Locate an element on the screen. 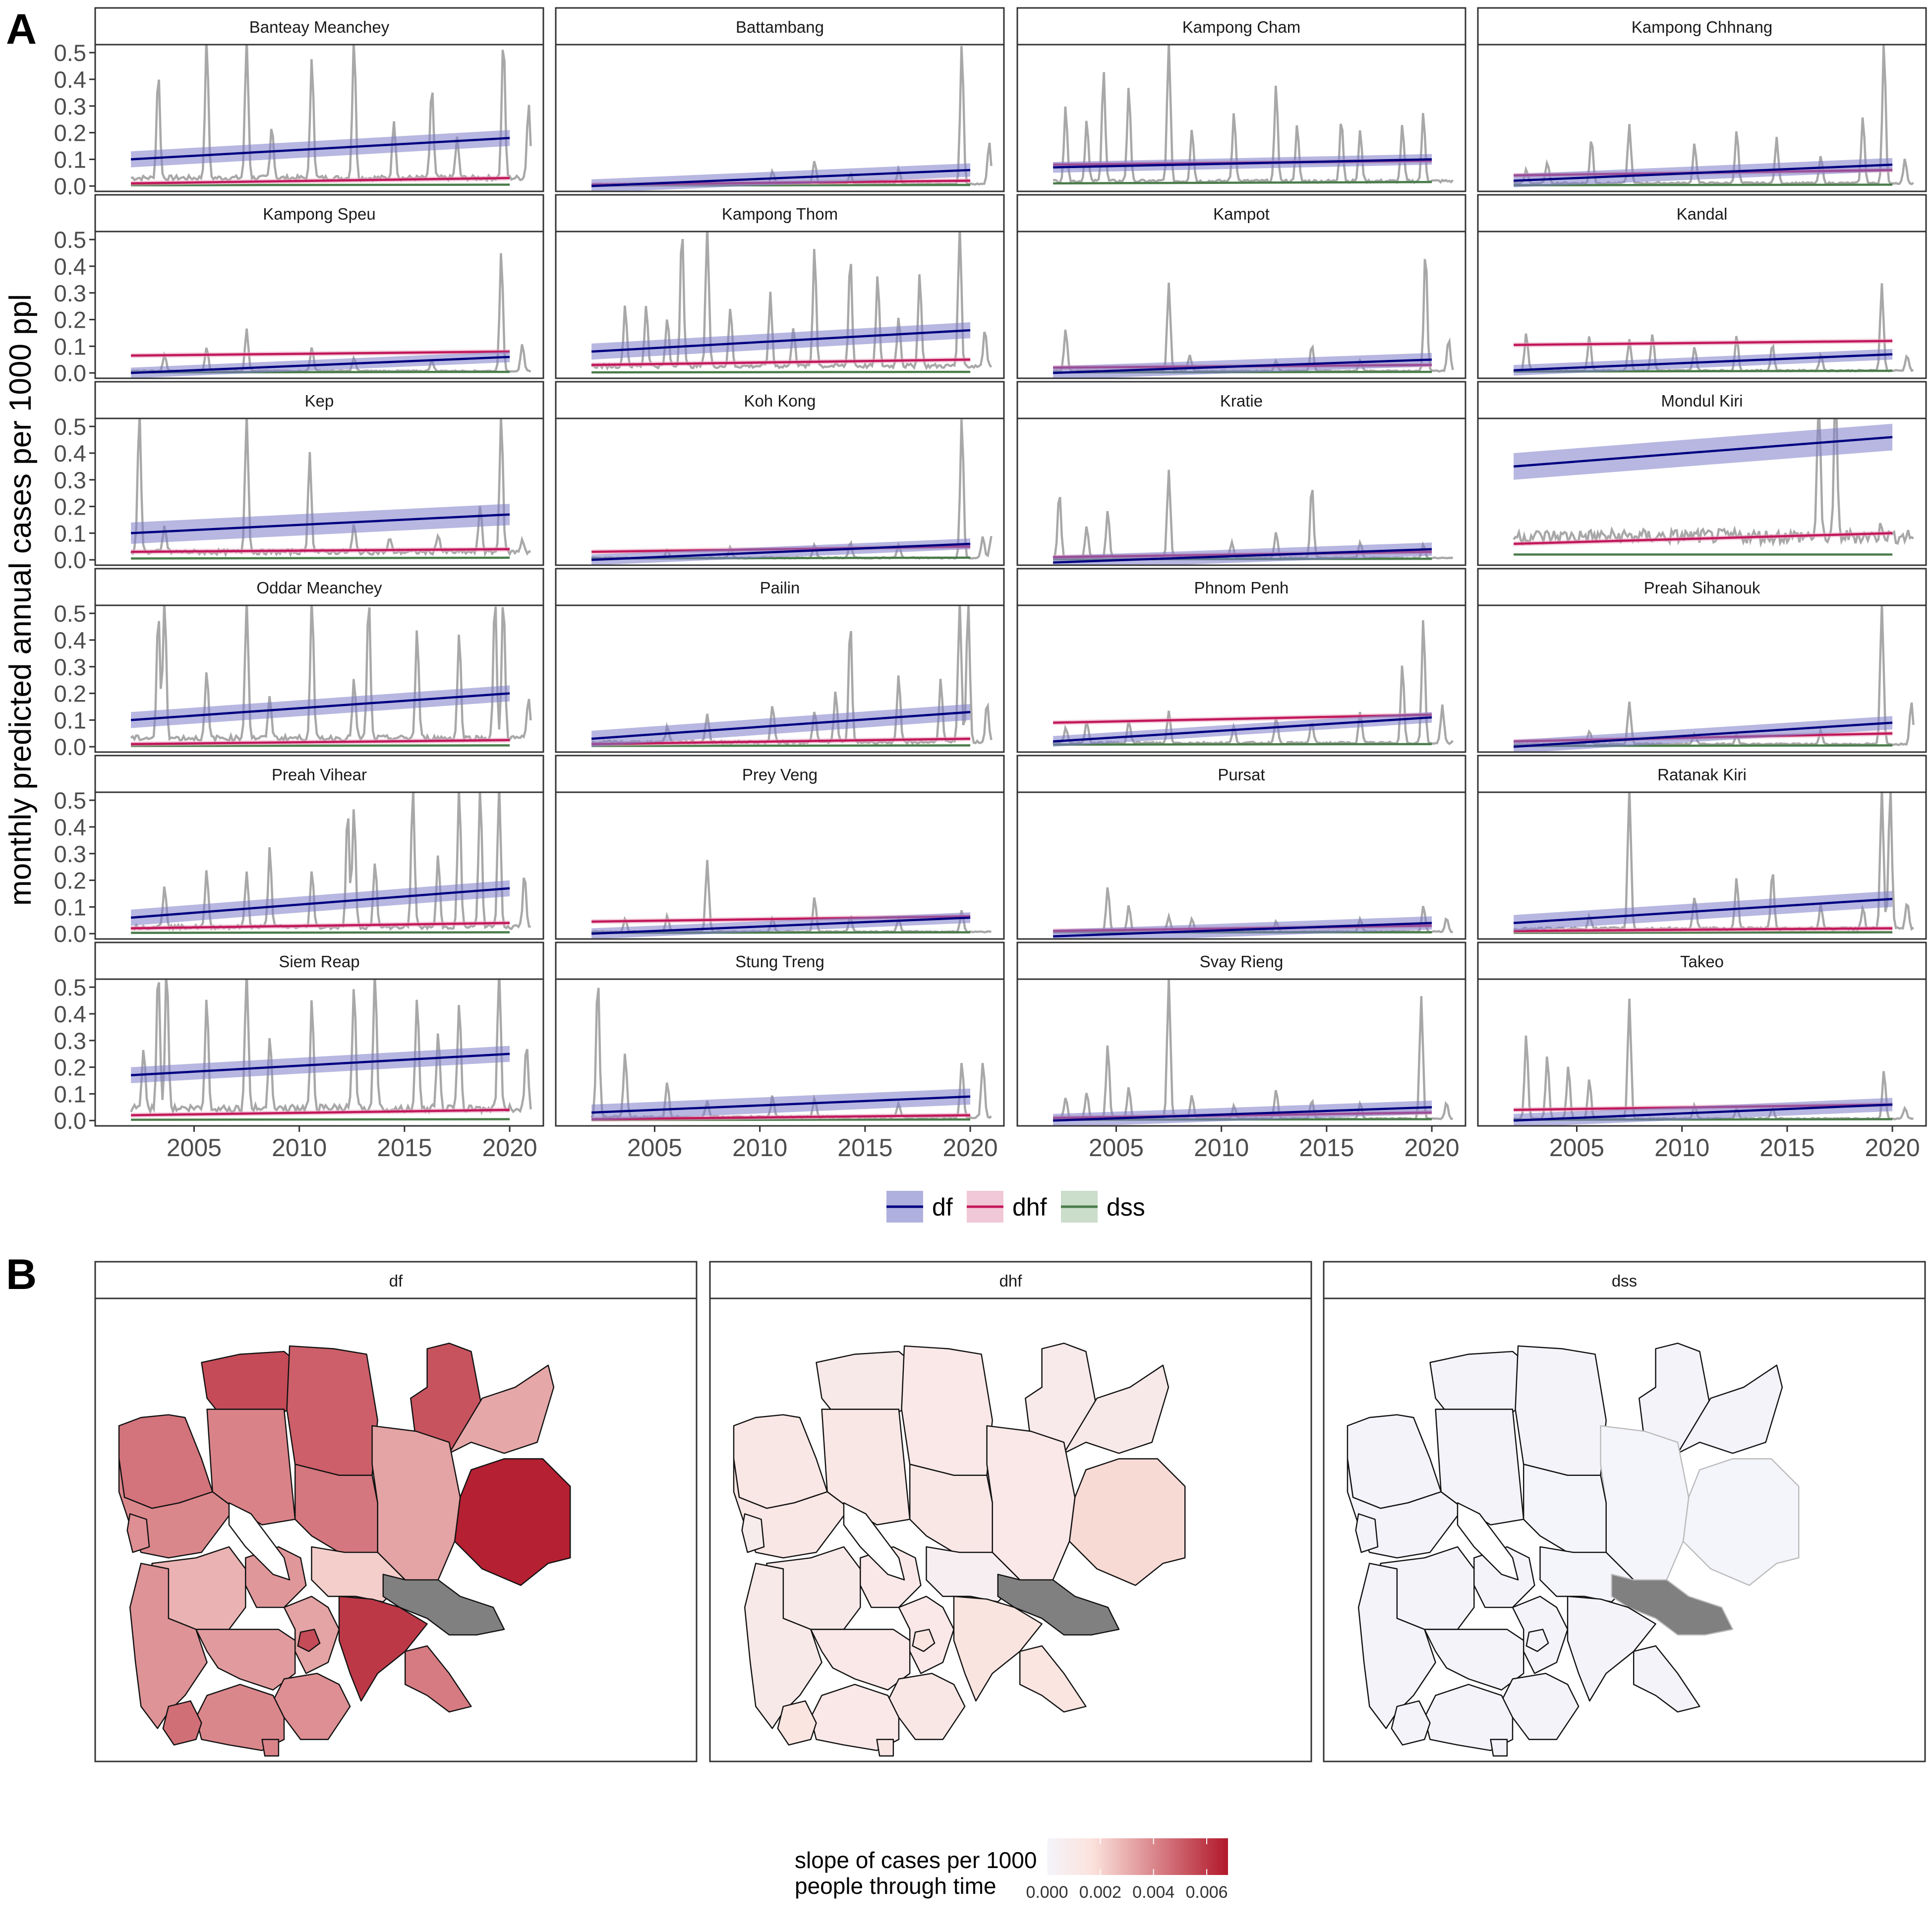 This screenshot has height=1932, width=1932. facet-prey-veng: Prey Veng is located at coordinates (780, 847).